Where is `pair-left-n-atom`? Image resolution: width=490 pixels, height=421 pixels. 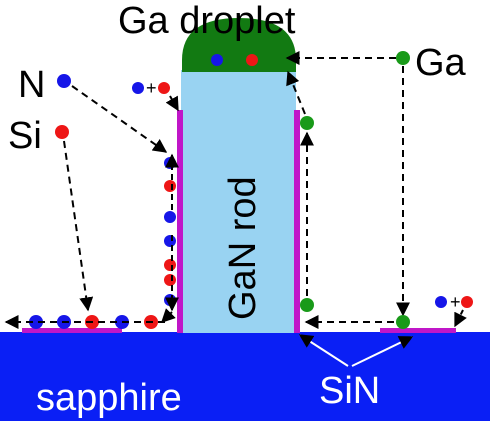
pair-left-n-atom is located at coordinates (138, 88).